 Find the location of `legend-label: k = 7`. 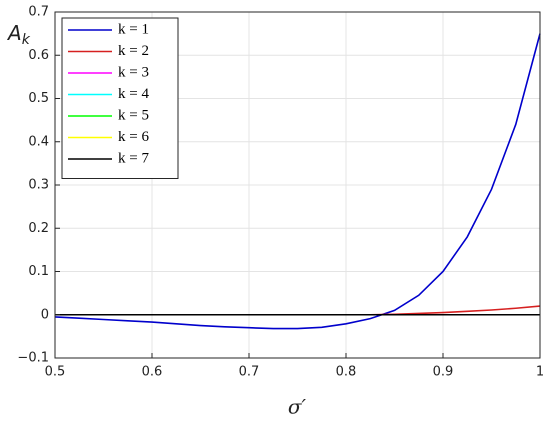

legend-label: k = 7 is located at coordinates (133, 158).